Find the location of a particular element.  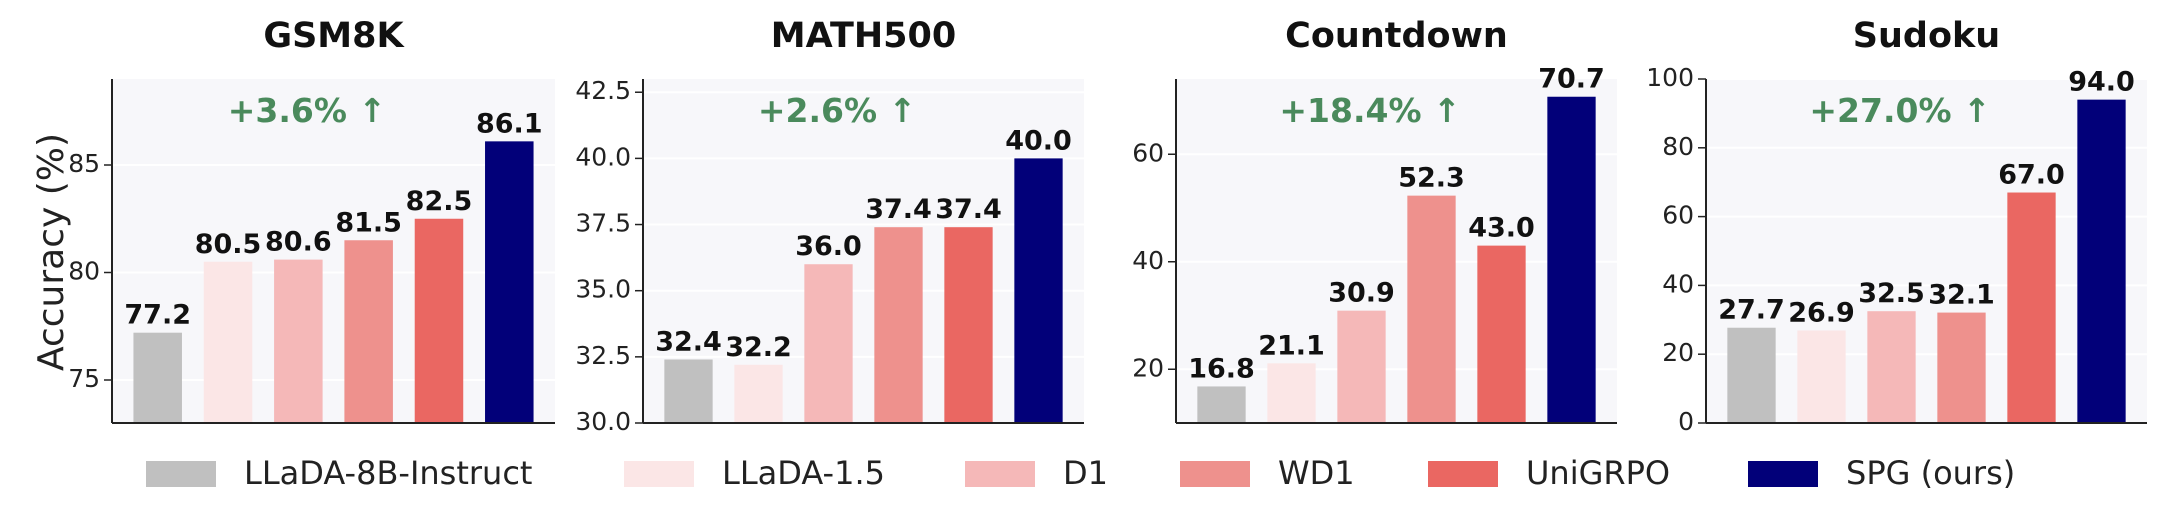

improvement-annotation: +27.0% ↑ is located at coordinates (1899, 110).